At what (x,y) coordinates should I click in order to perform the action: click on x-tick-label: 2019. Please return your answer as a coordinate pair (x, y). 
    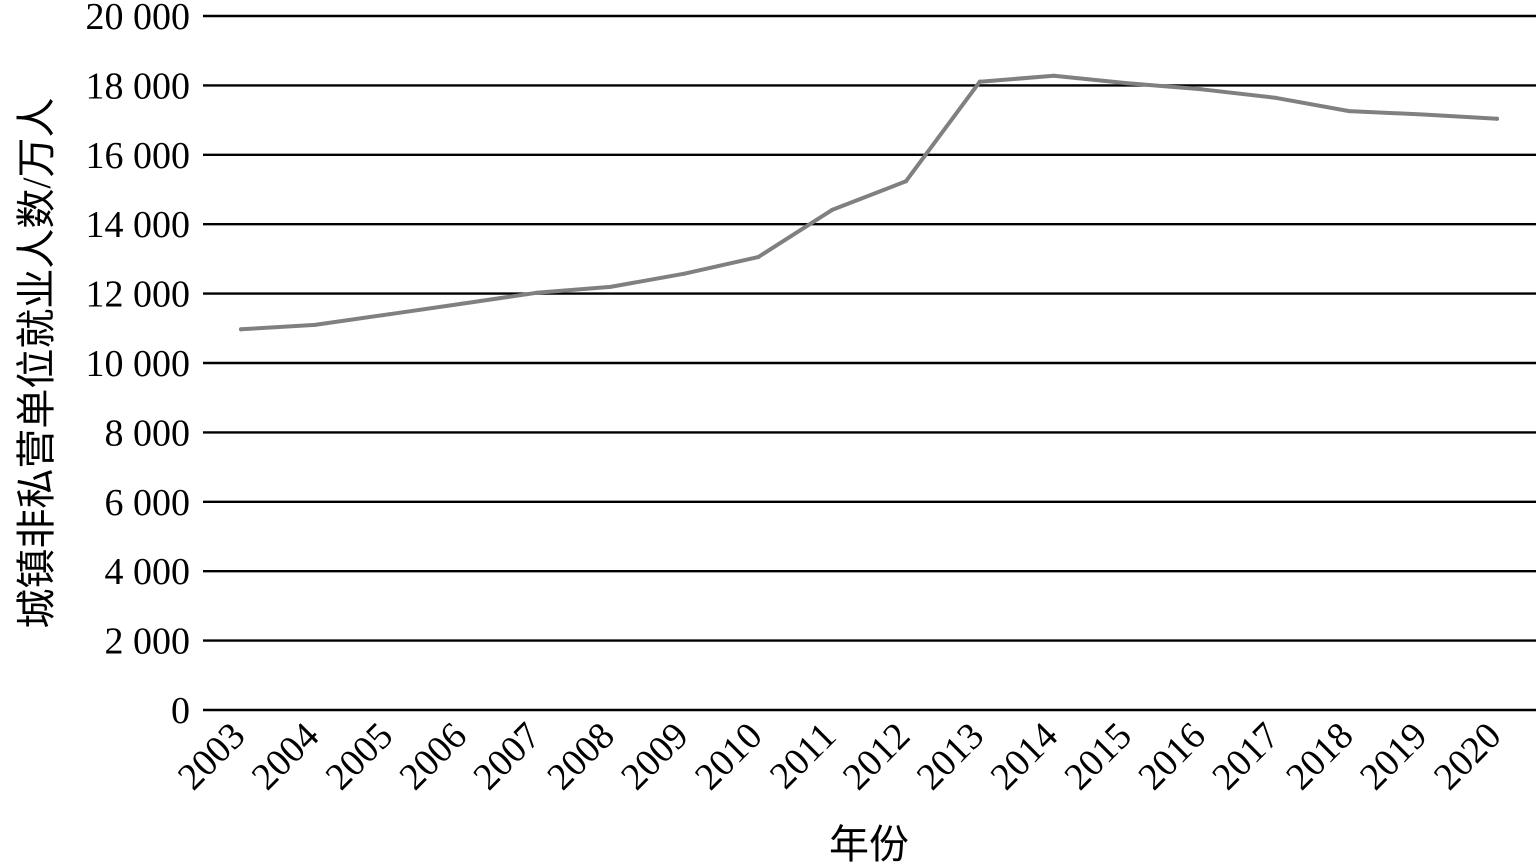
    Looking at the image, I should click on (1393, 756).